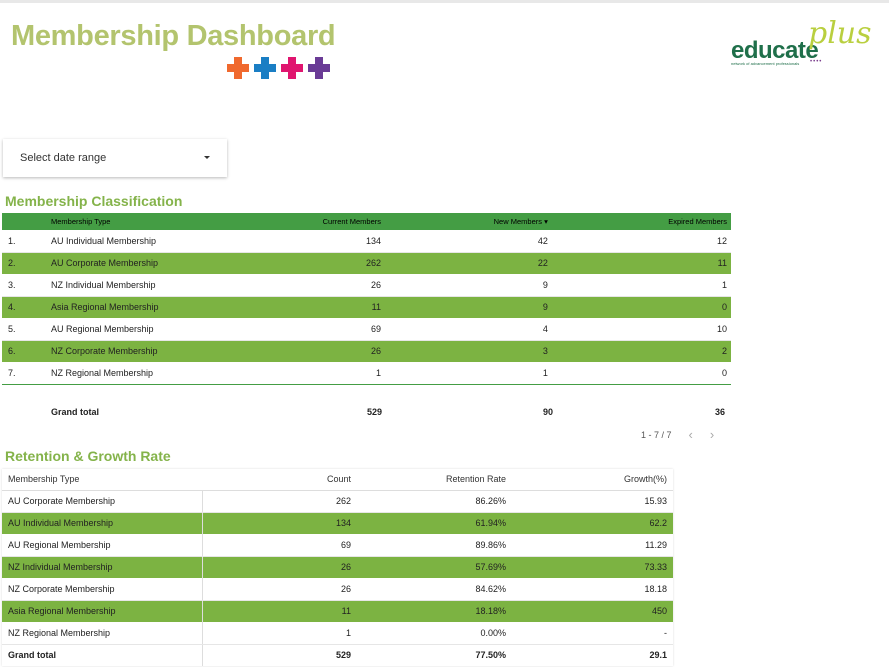  What do you see at coordinates (468, 241) in the screenshot?
I see `row-new-members: 42` at bounding box center [468, 241].